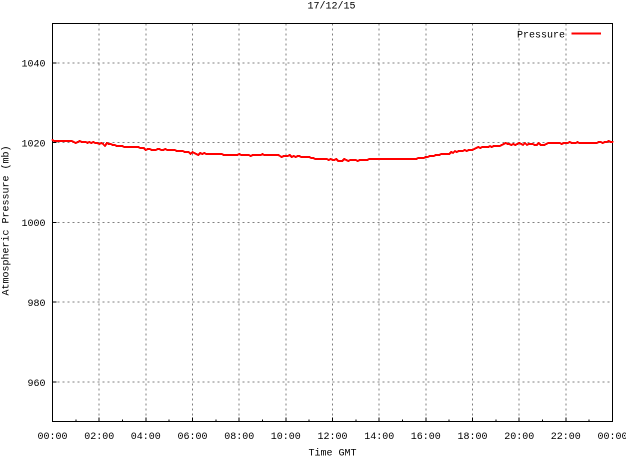 Image resolution: width=626 pixels, height=459 pixels. Describe the element at coordinates (472, 437) in the screenshot. I see `svg-text: 18:00` at that location.